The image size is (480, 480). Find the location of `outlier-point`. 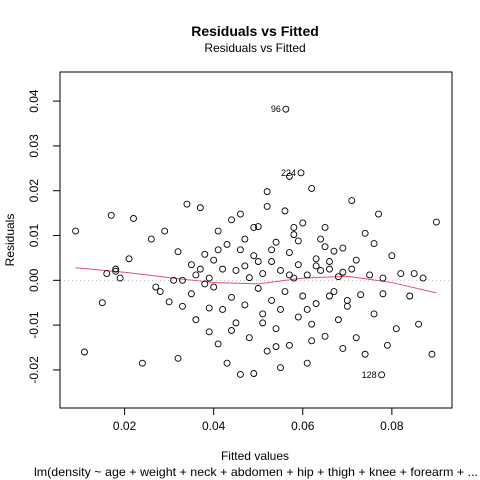

outlier-point is located at coordinates (382, 375).